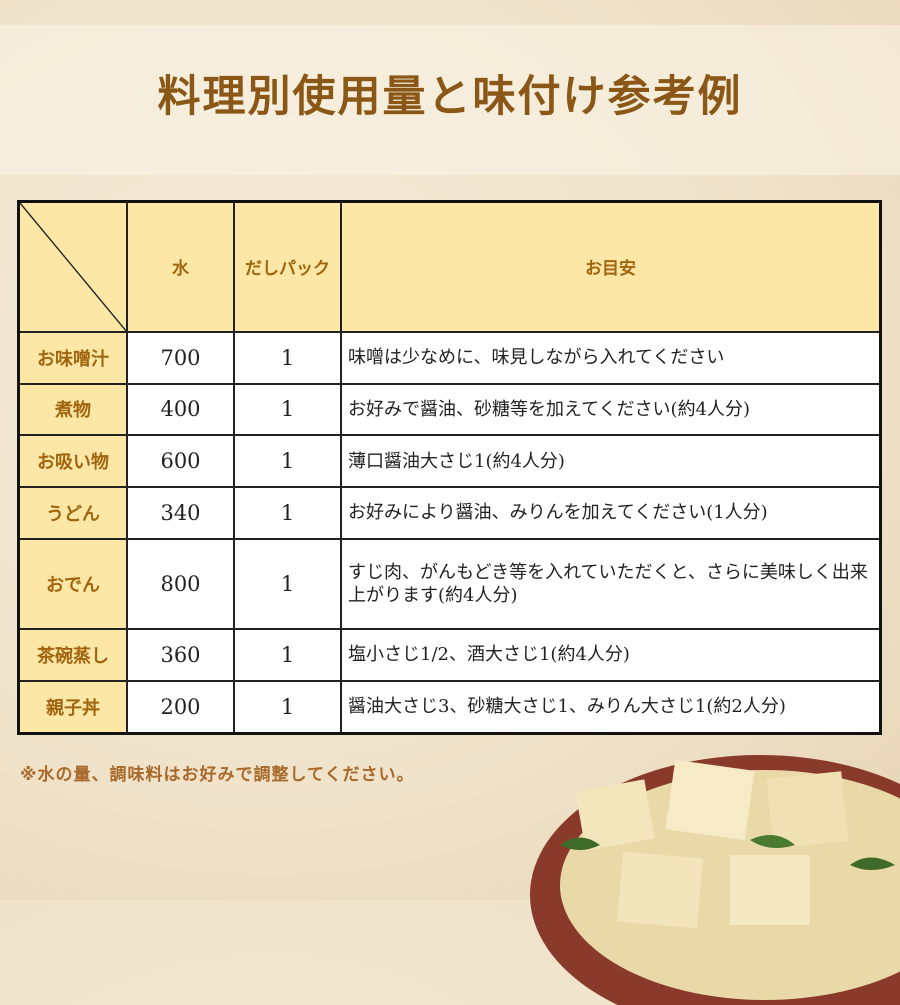  I want to click on title-band, so click(450, 100).